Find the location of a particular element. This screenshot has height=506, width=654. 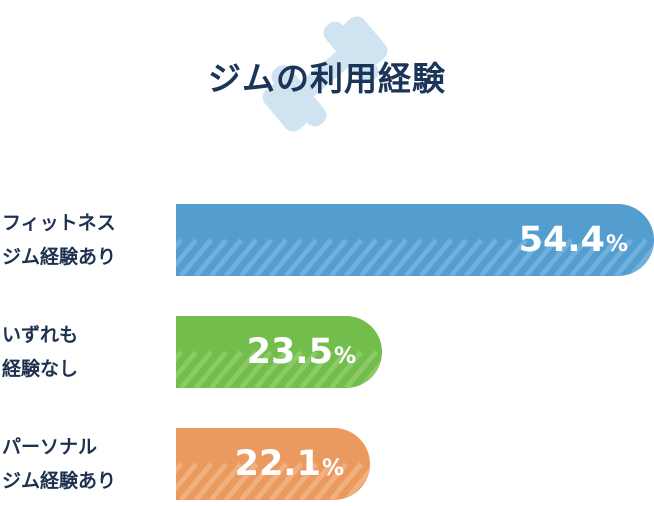

data-label: 54.4% is located at coordinates (402, 240).